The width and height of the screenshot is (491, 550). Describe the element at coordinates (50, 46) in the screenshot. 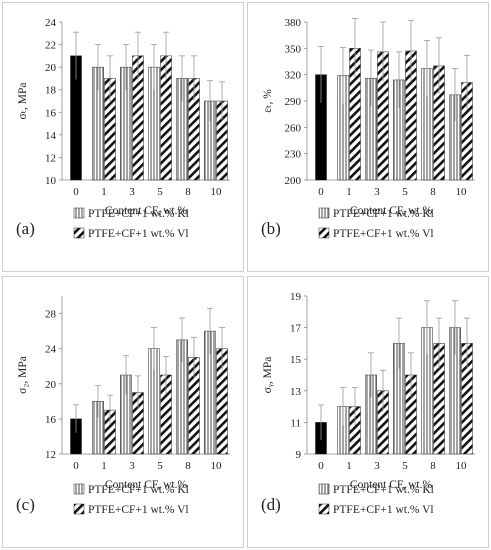

I see `y-tick-label: 22` at that location.